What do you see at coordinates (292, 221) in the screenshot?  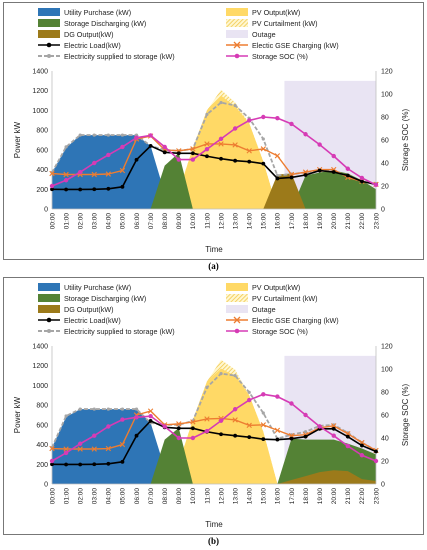 I see `x-tick-label: 17:00` at bounding box center [292, 221].